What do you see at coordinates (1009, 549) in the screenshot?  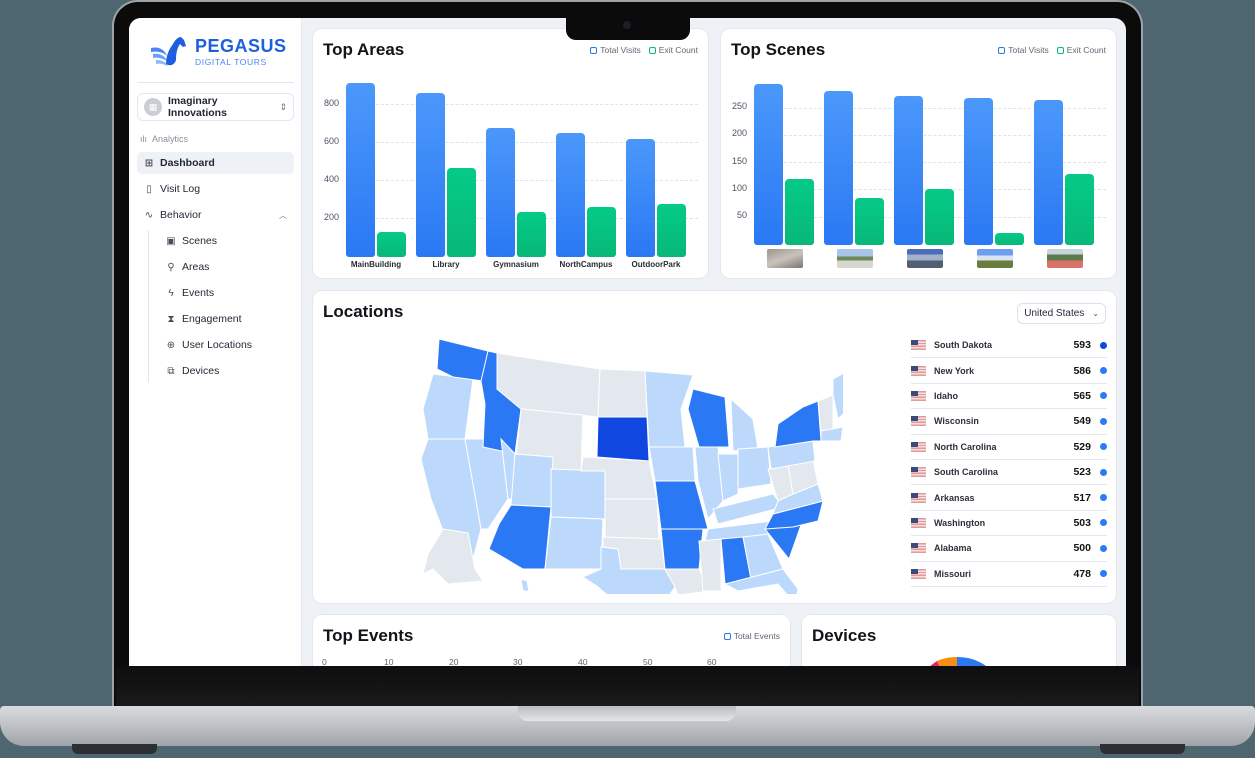 I see `location-row: Alabama 500` at bounding box center [1009, 549].